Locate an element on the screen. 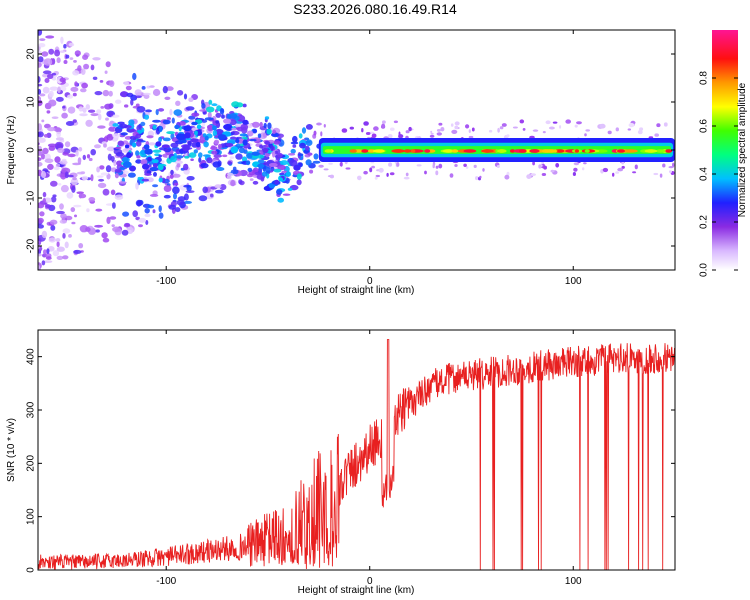  spectrogram-y-tick-label: -20 is located at coordinates (31, 245).